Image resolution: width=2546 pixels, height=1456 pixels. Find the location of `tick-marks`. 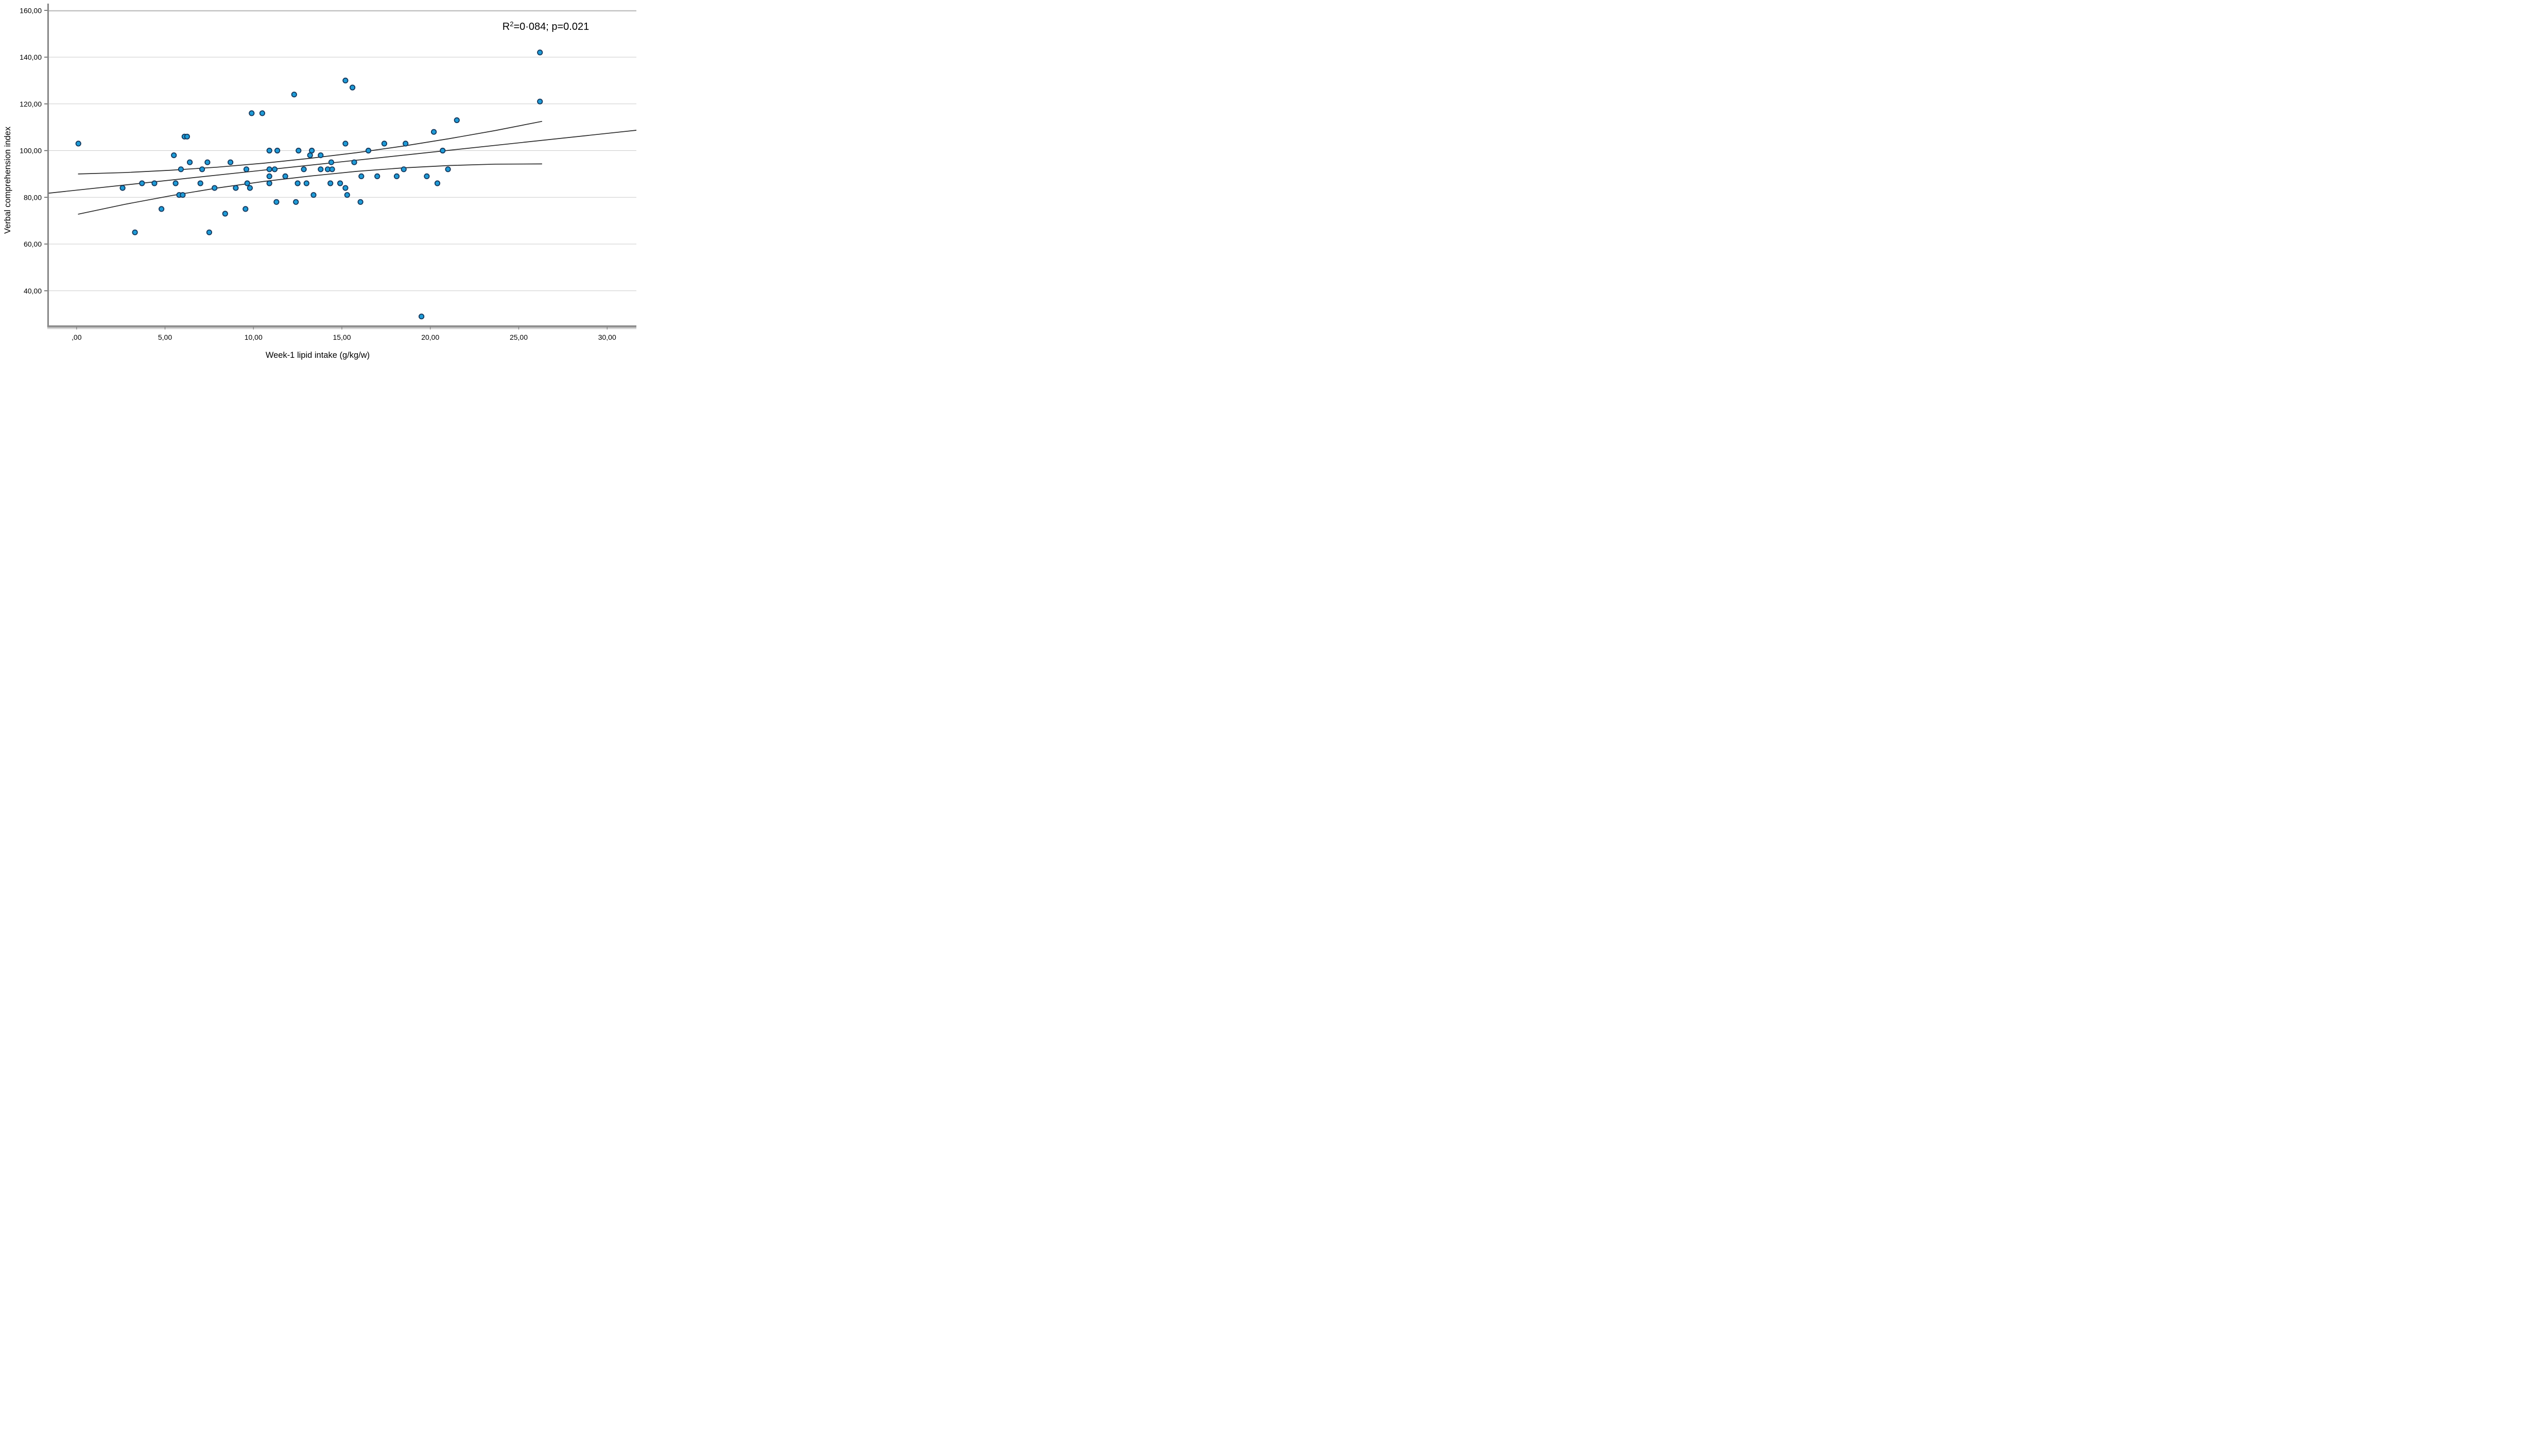

tick-marks is located at coordinates (326, 170).